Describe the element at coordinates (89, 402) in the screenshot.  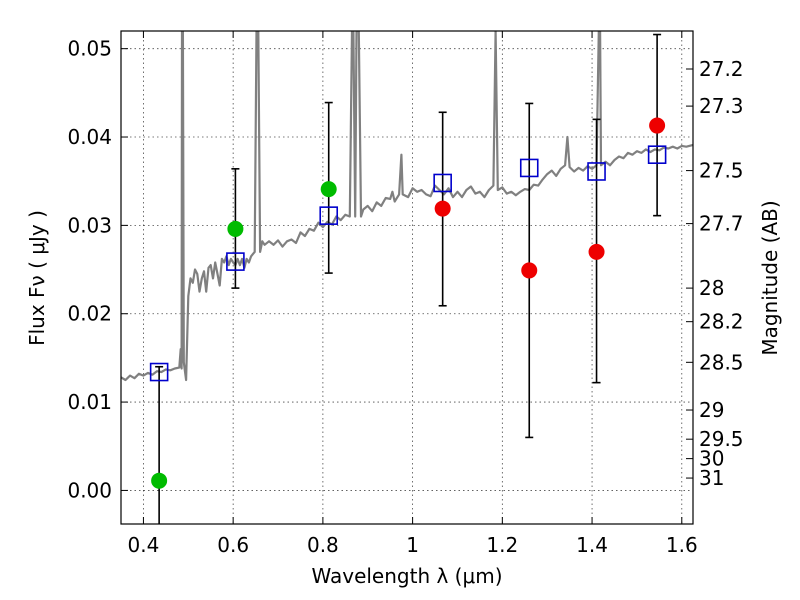
I see `y-tick-label: 0.01` at that location.